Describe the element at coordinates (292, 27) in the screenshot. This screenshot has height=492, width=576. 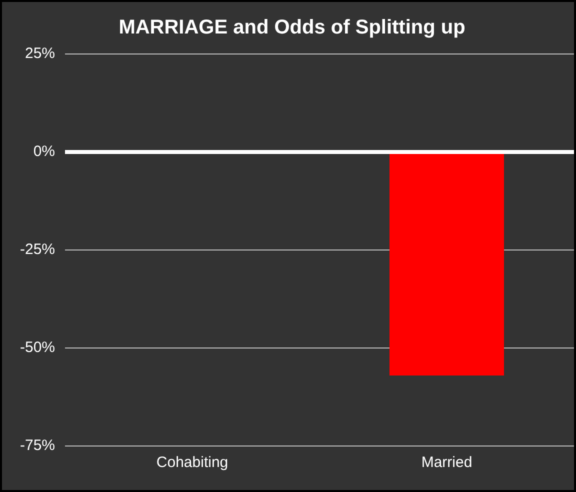
I see `chart-title: MARRIAGE and Odds of Splitting up` at that location.